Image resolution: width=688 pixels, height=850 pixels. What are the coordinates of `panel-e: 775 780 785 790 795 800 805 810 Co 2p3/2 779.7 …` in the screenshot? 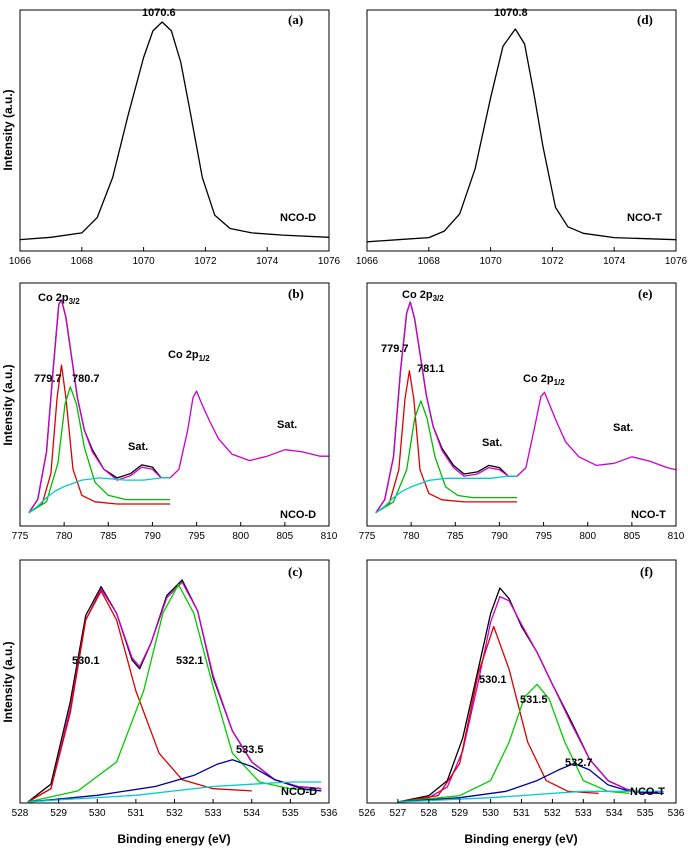 It's located at (522, 412).